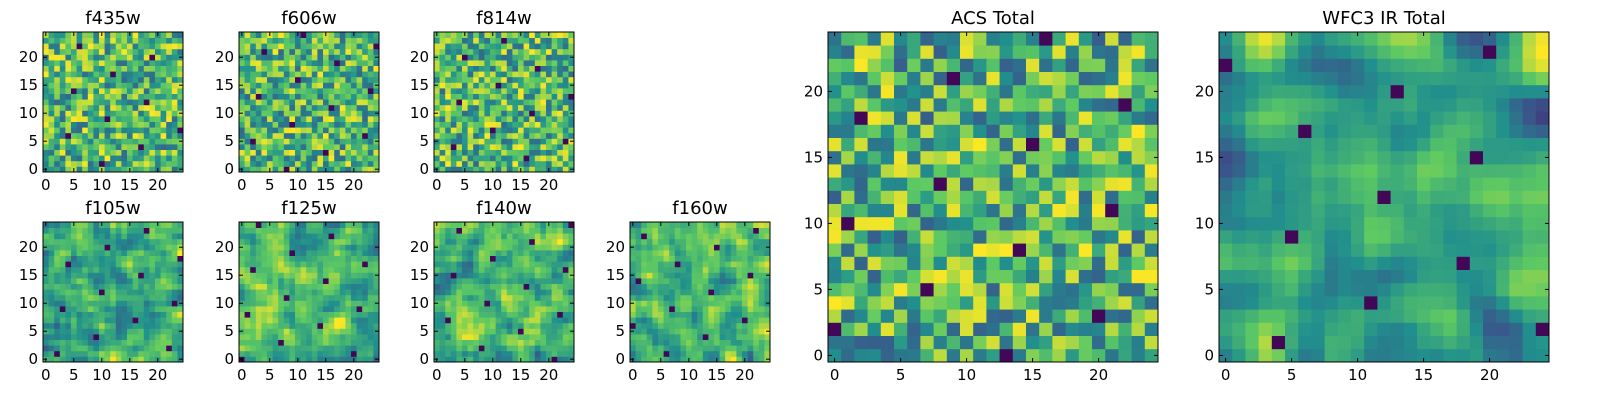  What do you see at coordinates (229, 141) in the screenshot?
I see `y-tick-label: 5` at bounding box center [229, 141].